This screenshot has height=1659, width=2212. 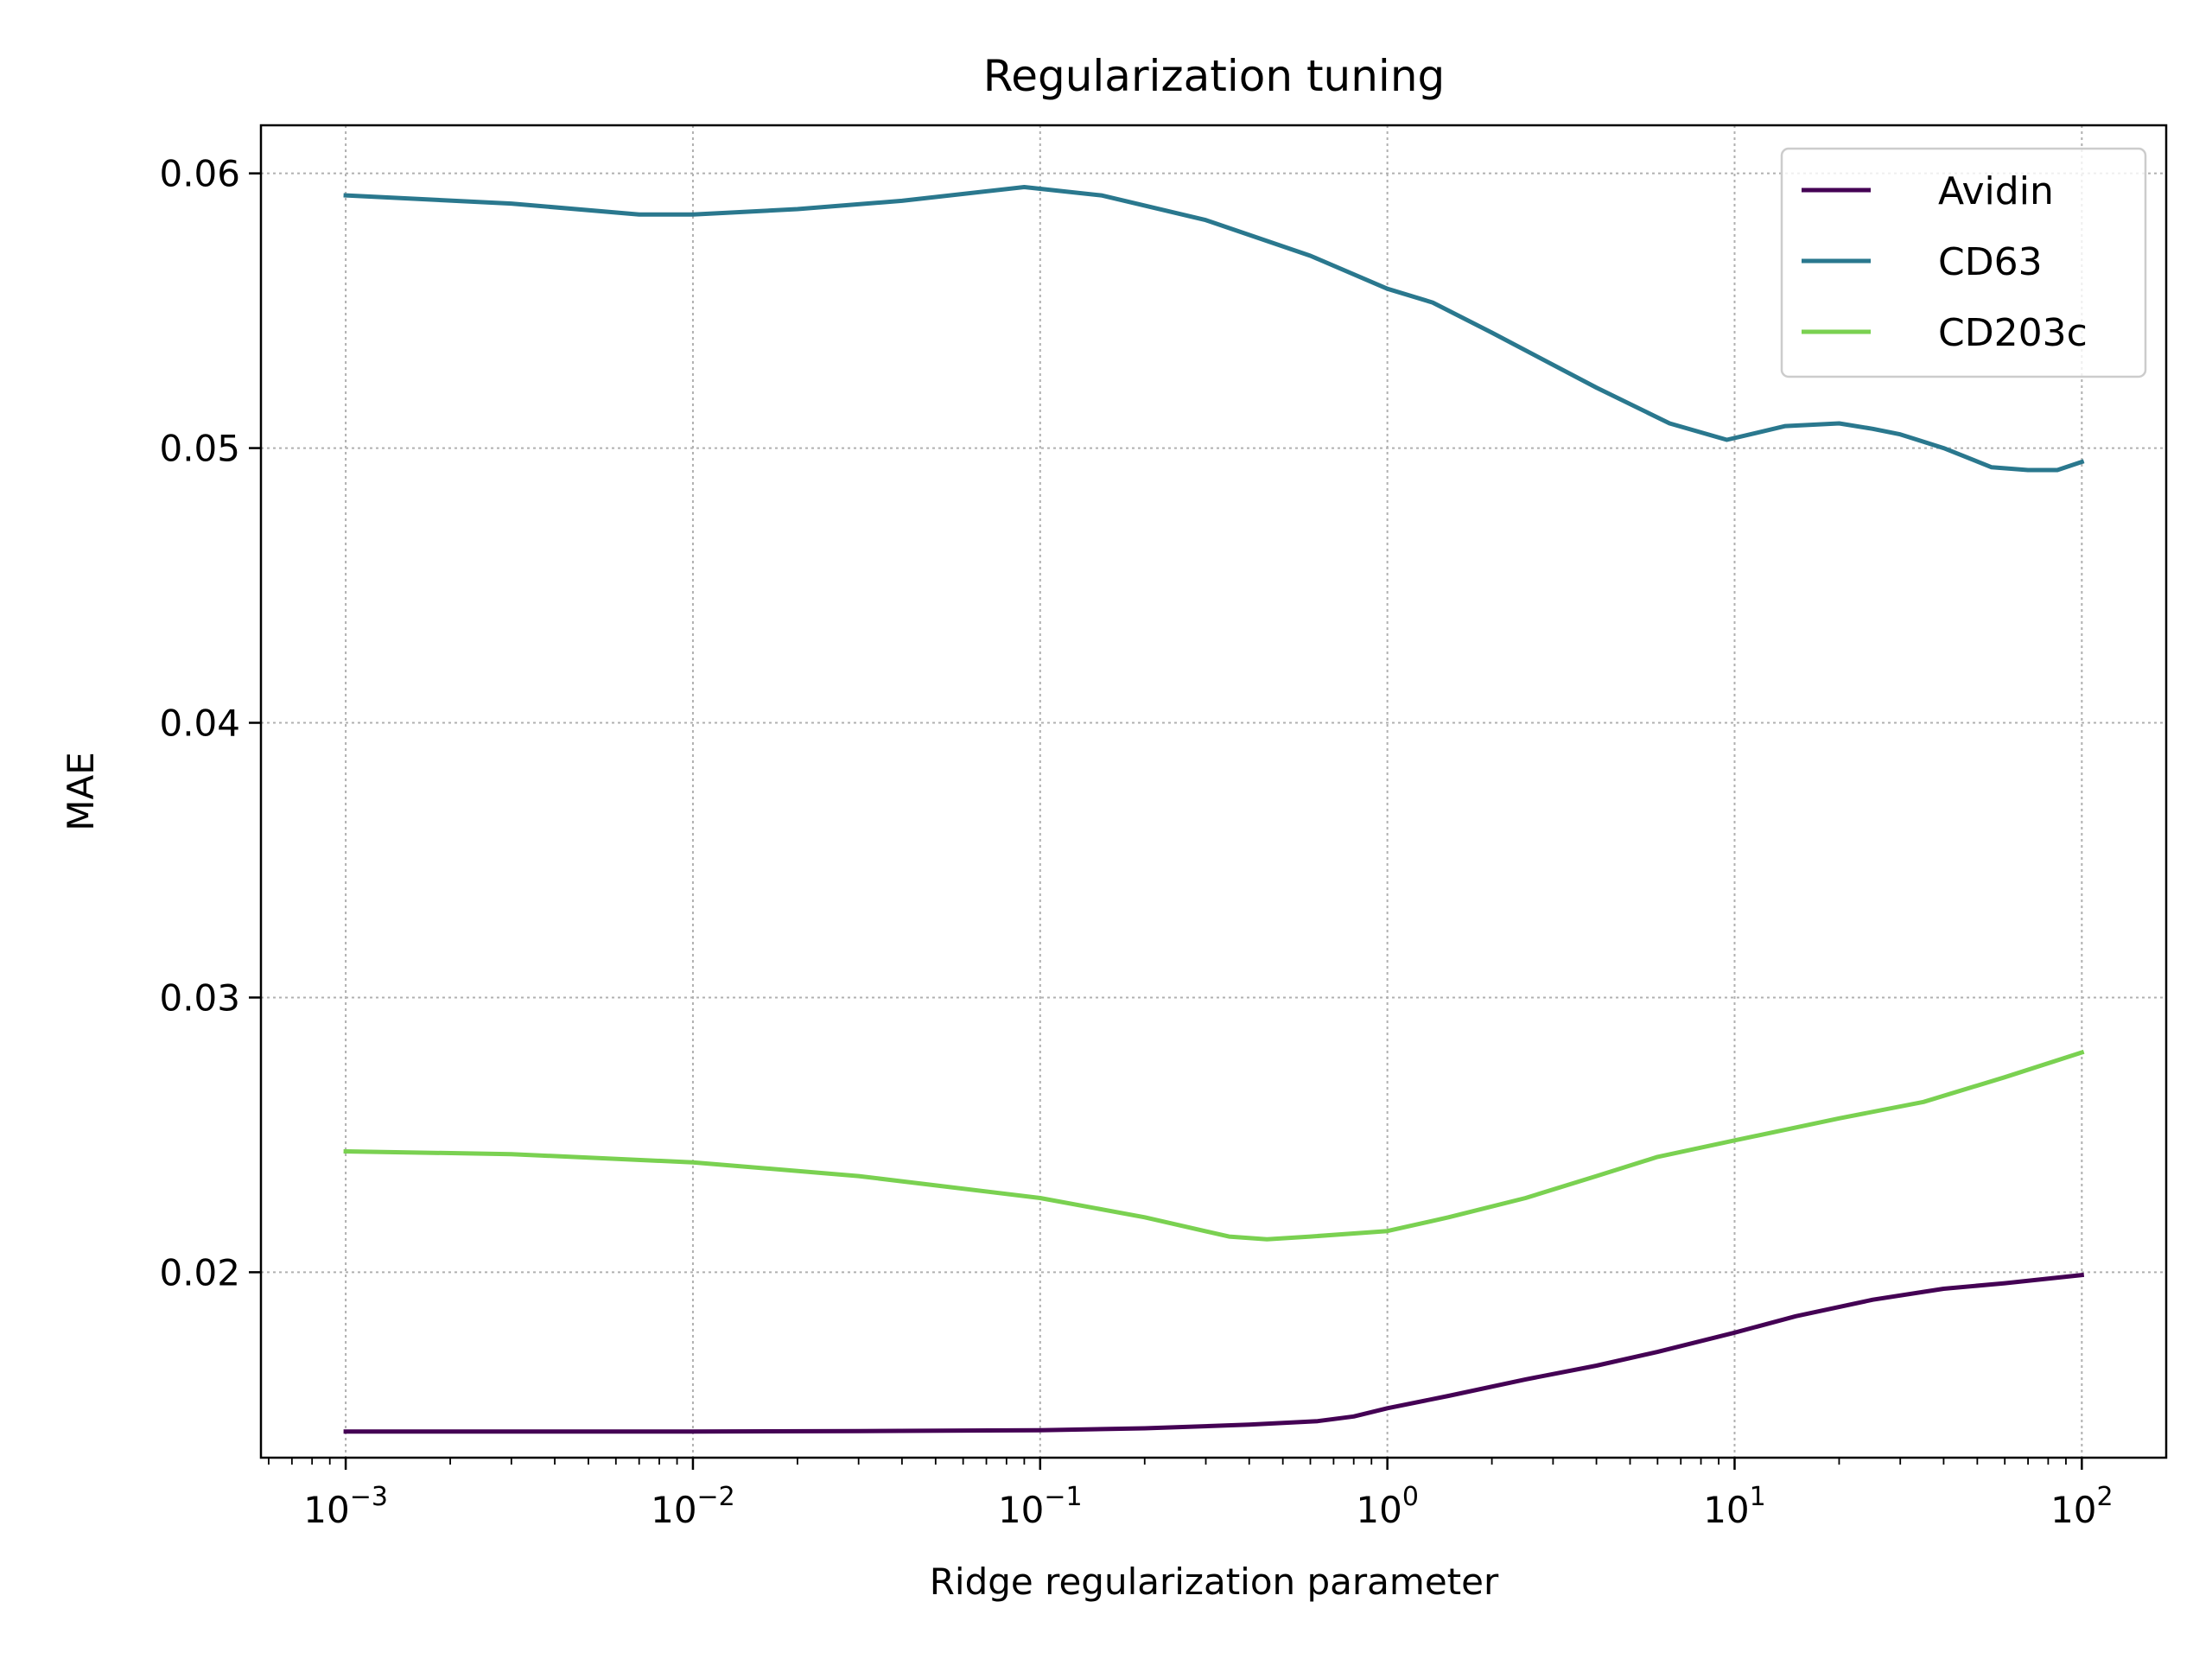 I want to click on legend-box, so click(x=1963, y=262).